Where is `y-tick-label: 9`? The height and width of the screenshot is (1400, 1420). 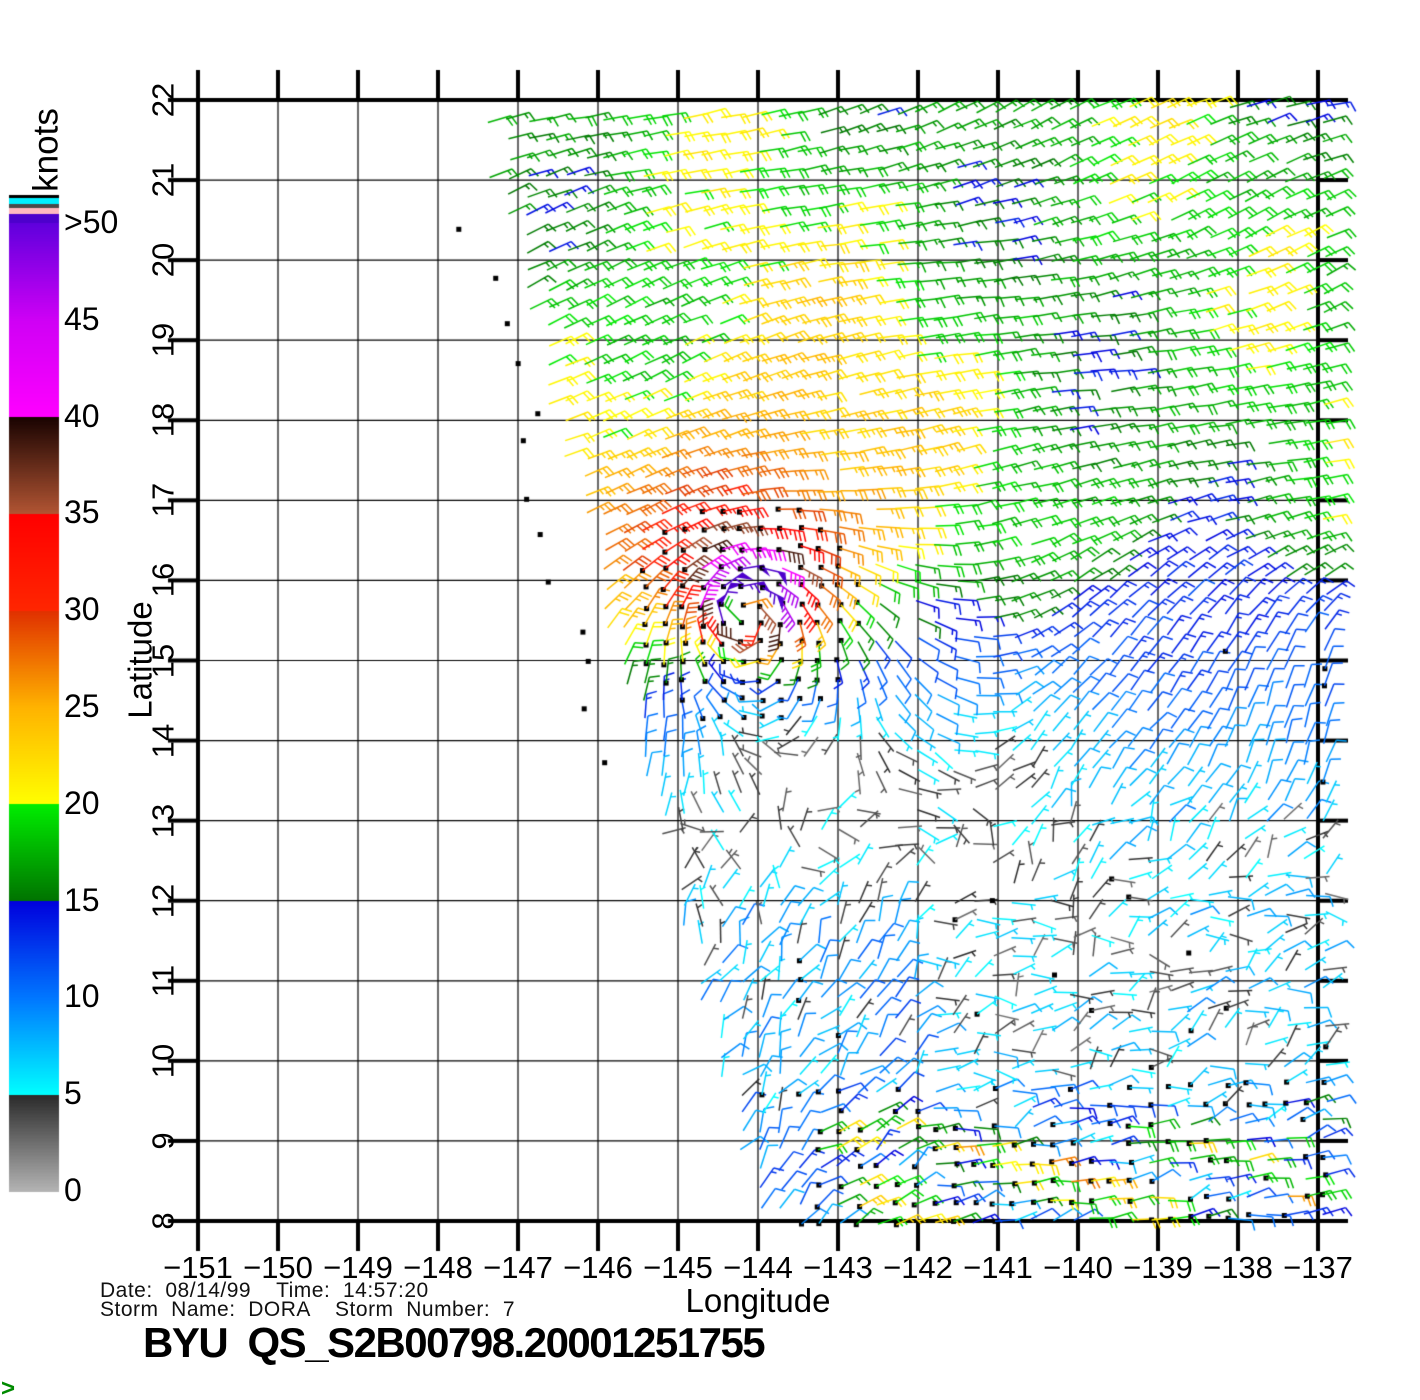 y-tick-label: 9 is located at coordinates (163, 1141).